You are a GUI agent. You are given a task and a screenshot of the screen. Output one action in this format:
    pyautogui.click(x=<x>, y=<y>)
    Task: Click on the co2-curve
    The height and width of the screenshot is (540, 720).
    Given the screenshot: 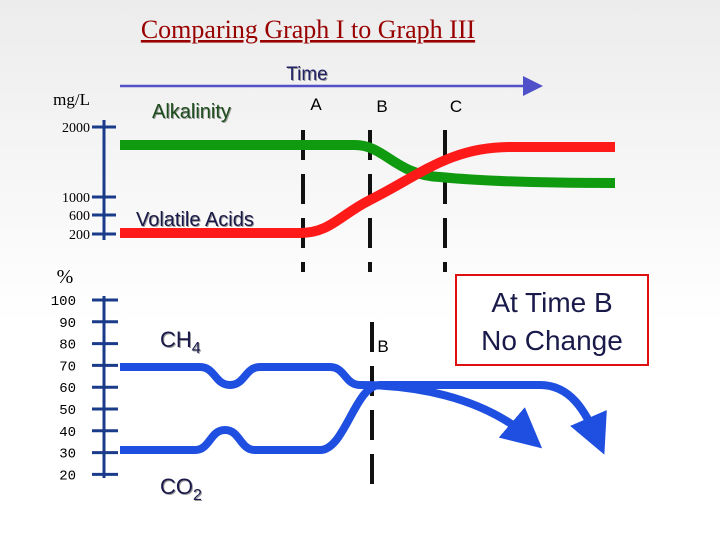 What is the action you would take?
    pyautogui.click(x=363, y=418)
    